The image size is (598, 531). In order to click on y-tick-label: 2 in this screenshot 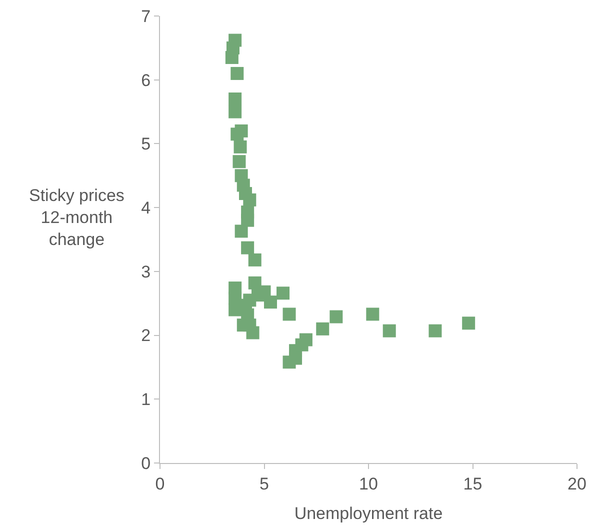, I will do `click(146, 336)`.